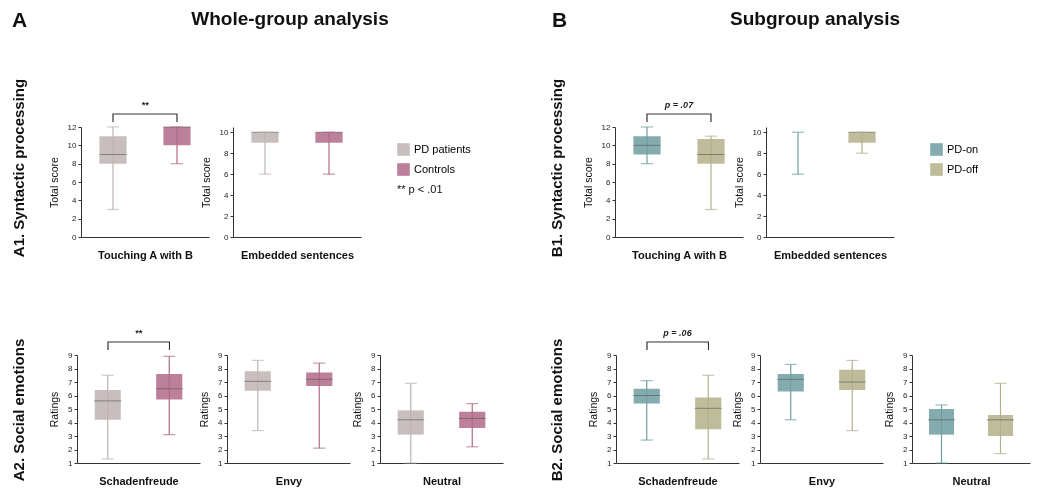 The image size is (1040, 494). I want to click on text: Whole-group analysis, so click(290, 19).